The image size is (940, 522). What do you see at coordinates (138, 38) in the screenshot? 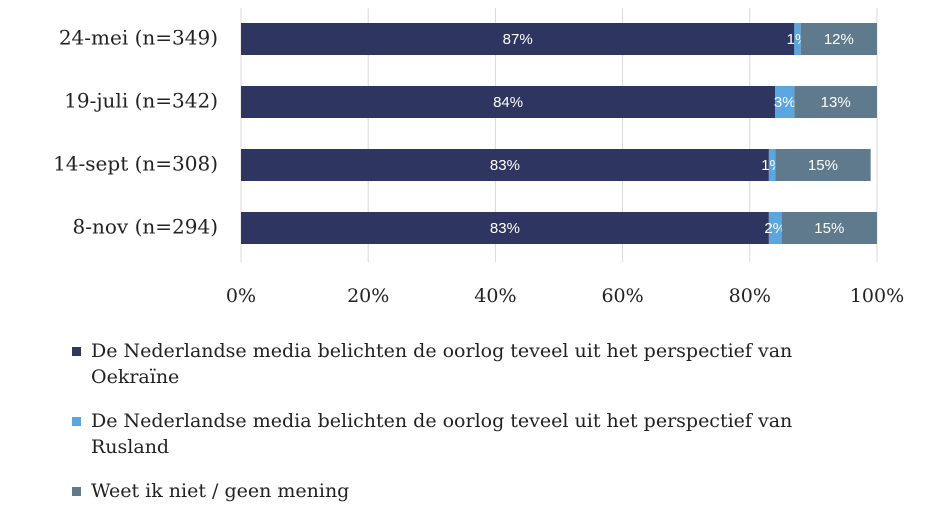
I see `category-label: 24-mei (n=349)` at bounding box center [138, 38].